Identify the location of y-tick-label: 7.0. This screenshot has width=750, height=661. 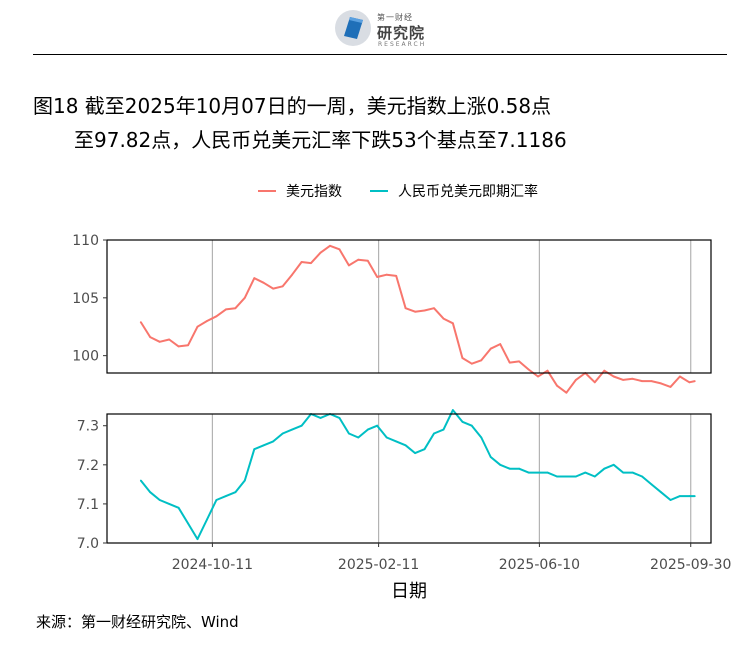
(88, 544).